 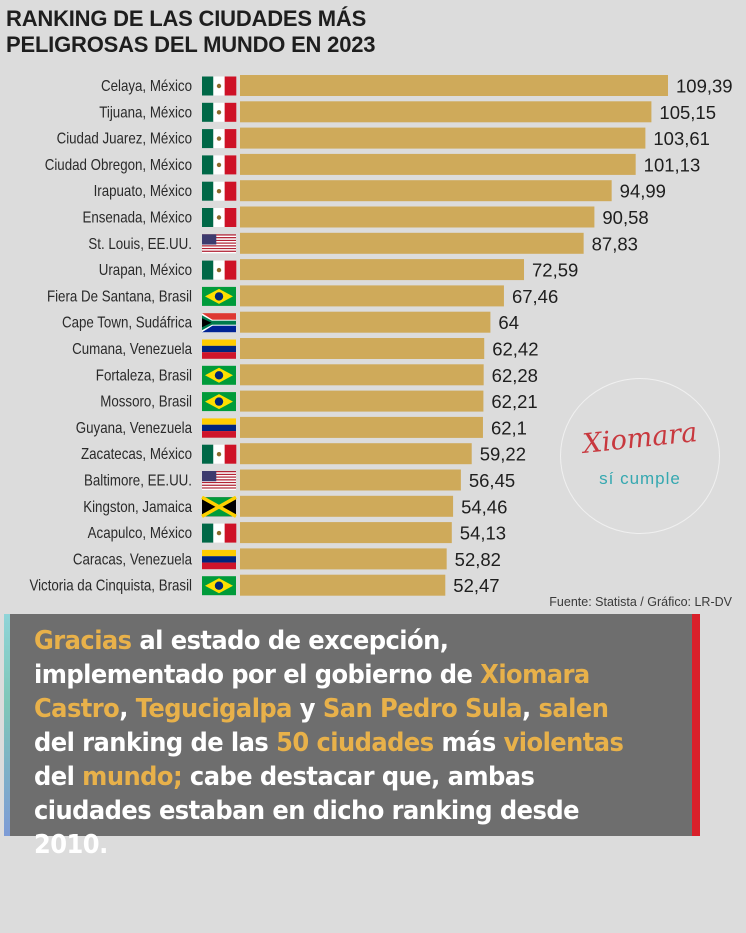 What do you see at coordinates (124, 139) in the screenshot?
I see `category-label: Ciudad Juarez, México` at bounding box center [124, 139].